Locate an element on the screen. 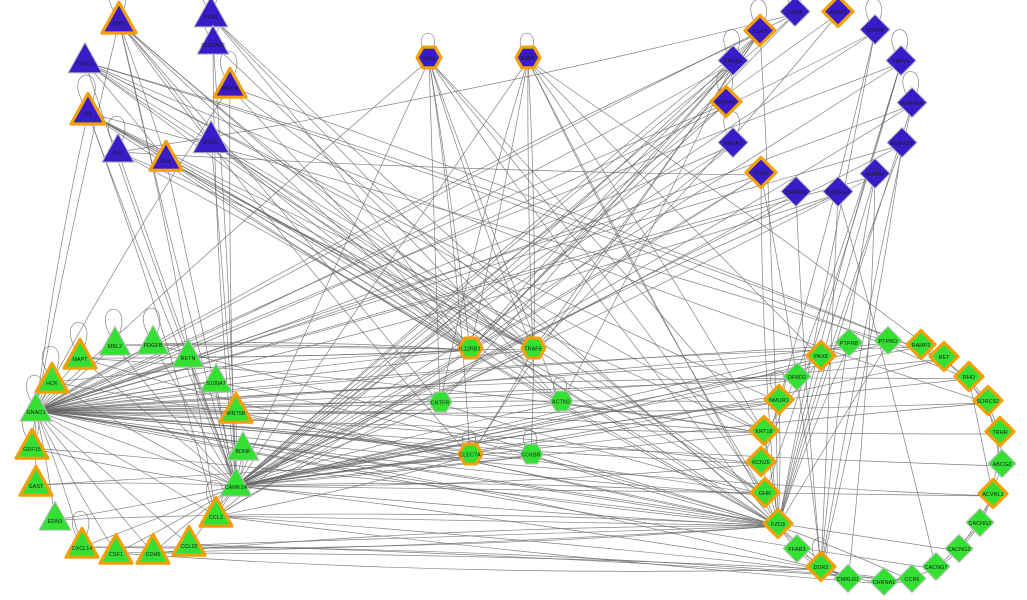 This screenshot has height=600, width=1027. graph-node-ptpro: PTPRO is located at coordinates (888, 343).